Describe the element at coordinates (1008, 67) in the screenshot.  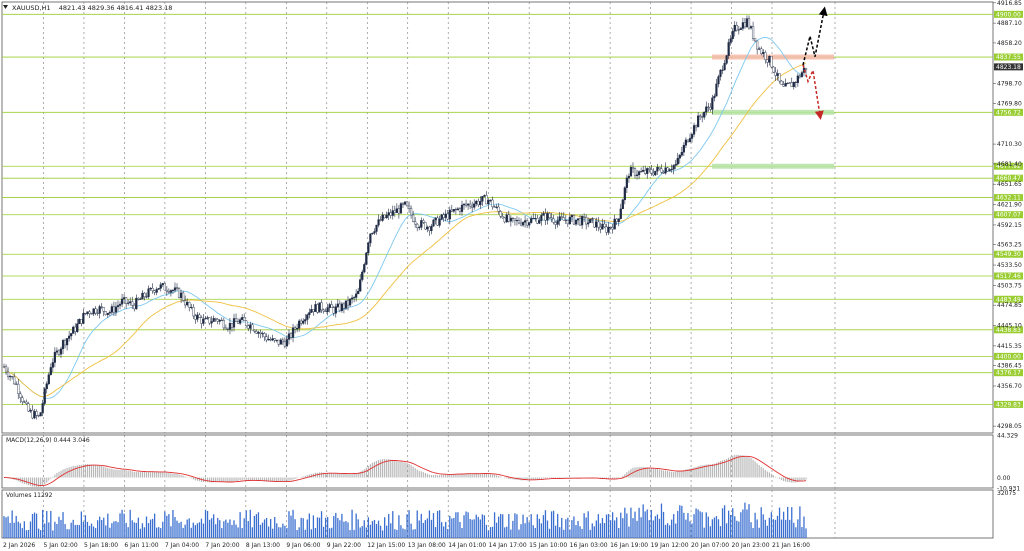
I see `current-price-tag` at that location.